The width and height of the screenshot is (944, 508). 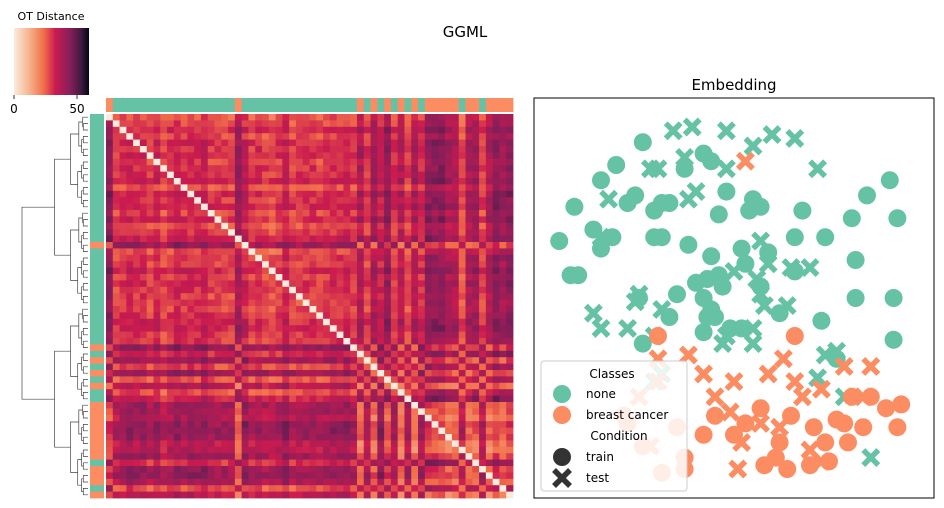 What do you see at coordinates (97, 482) in the screenshot?
I see `row-class-cell` at bounding box center [97, 482].